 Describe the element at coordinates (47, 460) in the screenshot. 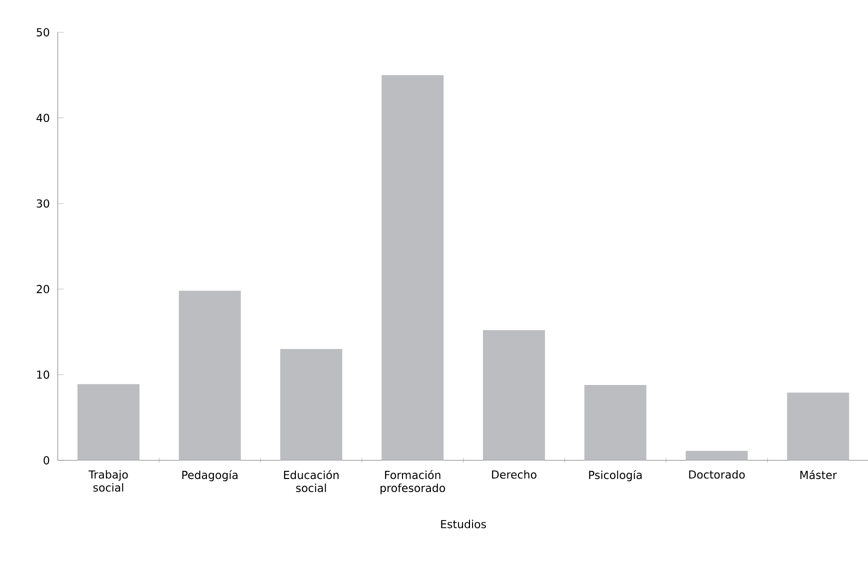

I see `y-tick-label: 0` at that location.